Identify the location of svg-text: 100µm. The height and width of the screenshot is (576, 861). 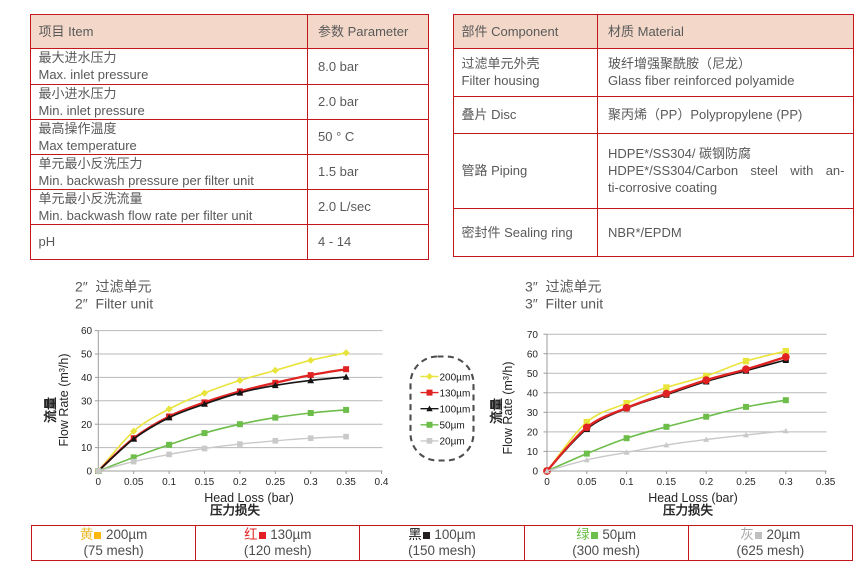
(455, 410).